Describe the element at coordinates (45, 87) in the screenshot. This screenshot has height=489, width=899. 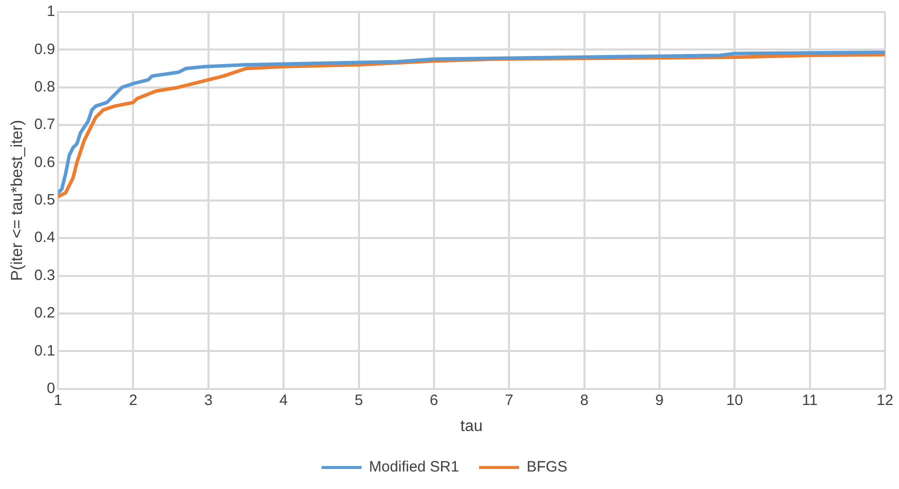
I see `y-tick-label: 0.8` at that location.